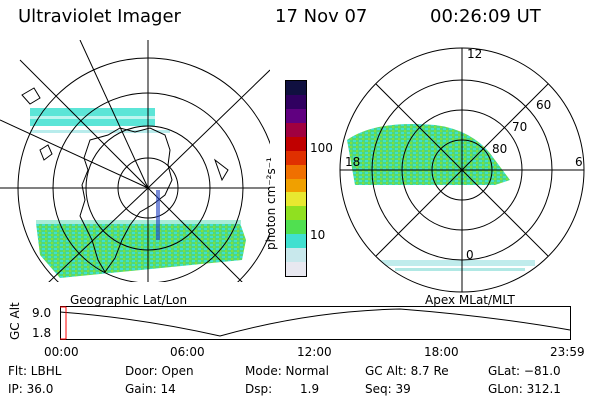 The width and height of the screenshot is (600, 400). Describe the element at coordinates (353, 162) in the screenshot. I see `mlt-label-18: 18` at that location.